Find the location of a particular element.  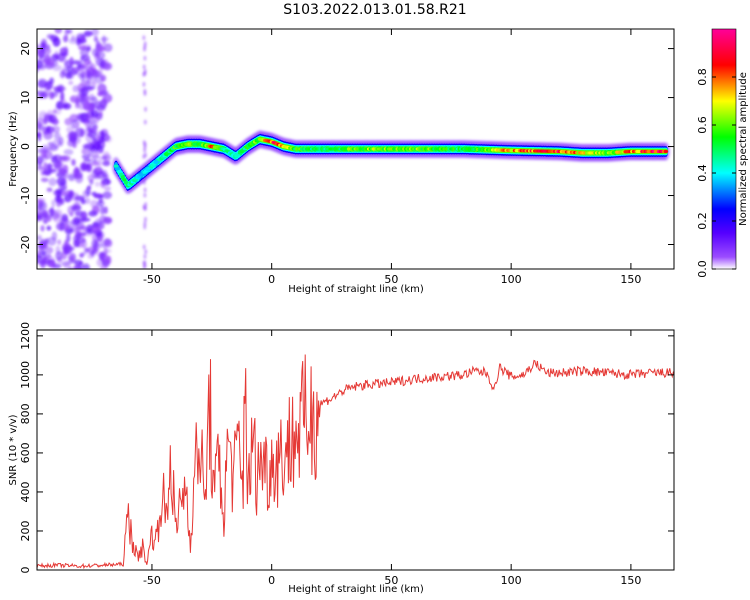

snr-y-tick-label: 200 is located at coordinates (25, 530).